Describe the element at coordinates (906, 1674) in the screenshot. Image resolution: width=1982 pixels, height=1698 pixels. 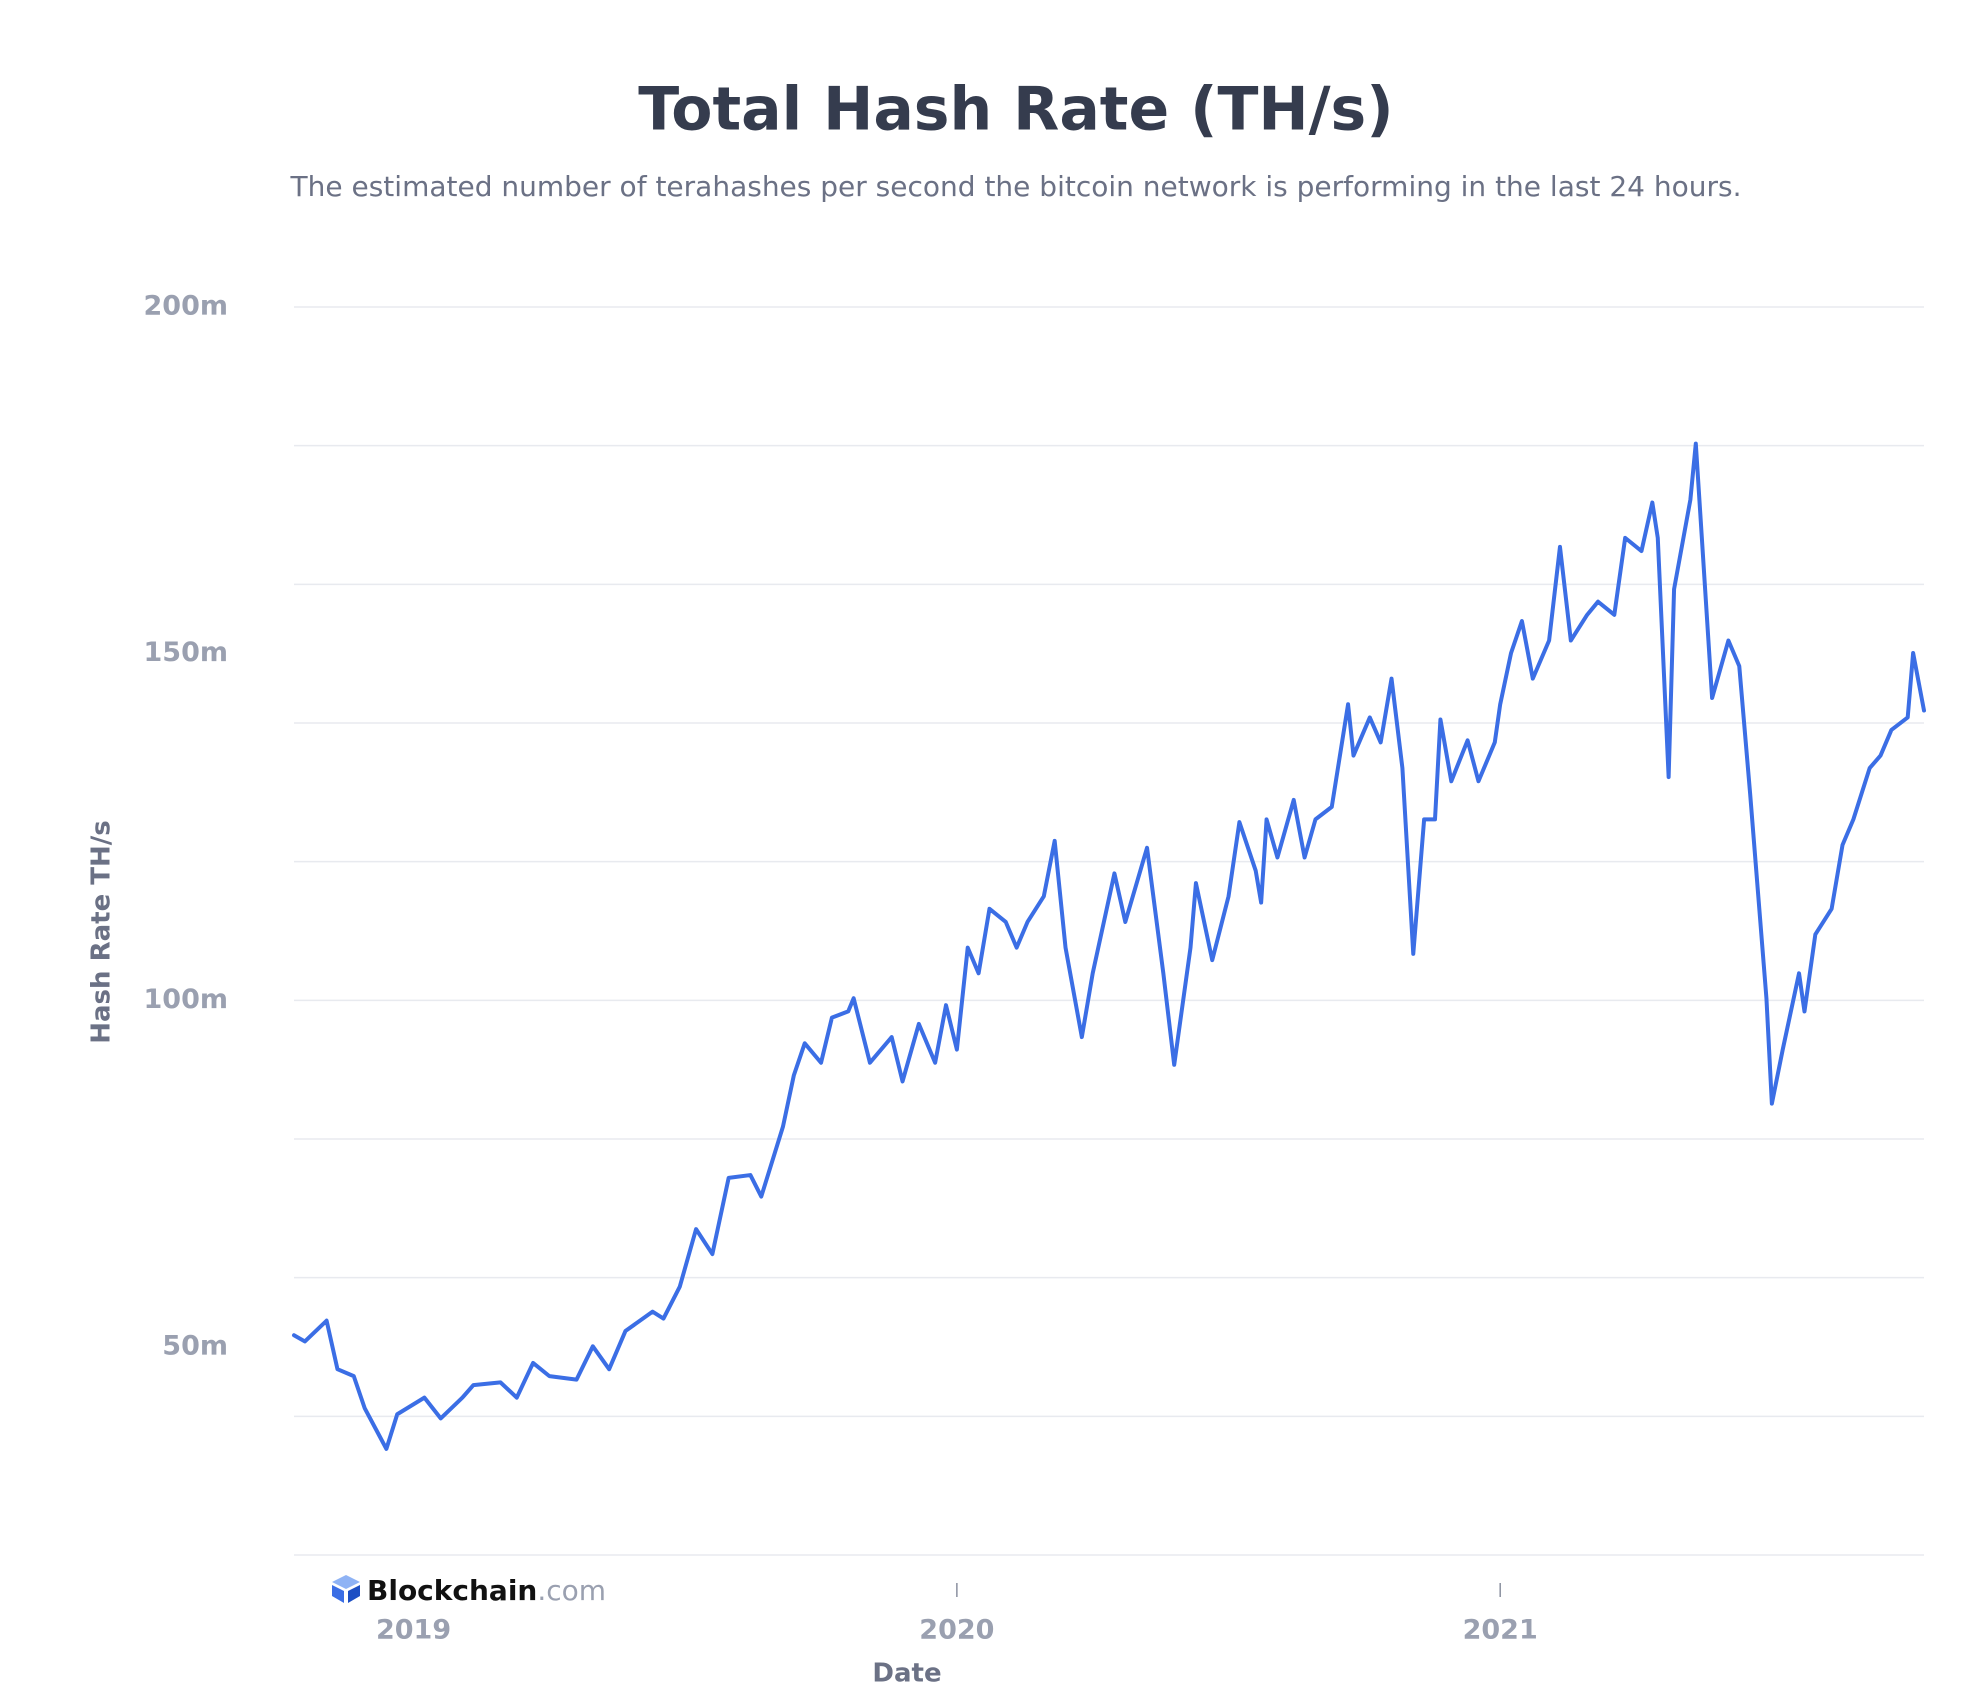
I see `x-axis-title: Date` at that location.